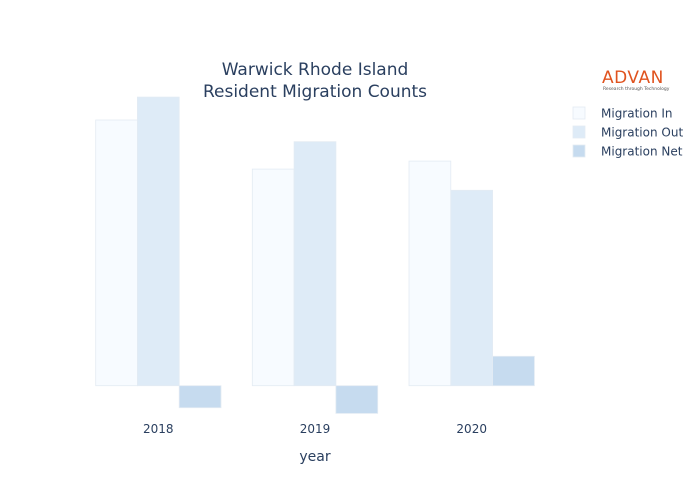  I want to click on x-tick-label: 2018, so click(158, 429).